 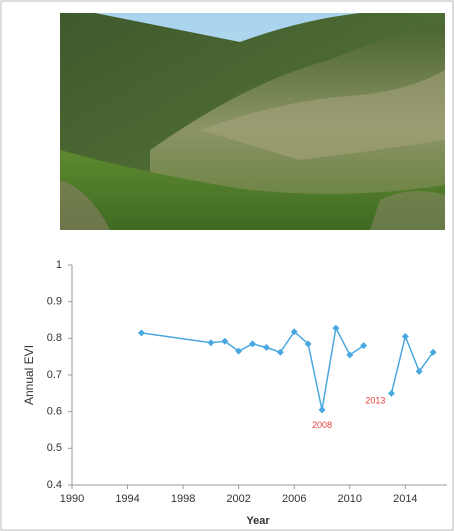 What do you see at coordinates (183, 499) in the screenshot?
I see `x-tick-label: 1998` at bounding box center [183, 499].